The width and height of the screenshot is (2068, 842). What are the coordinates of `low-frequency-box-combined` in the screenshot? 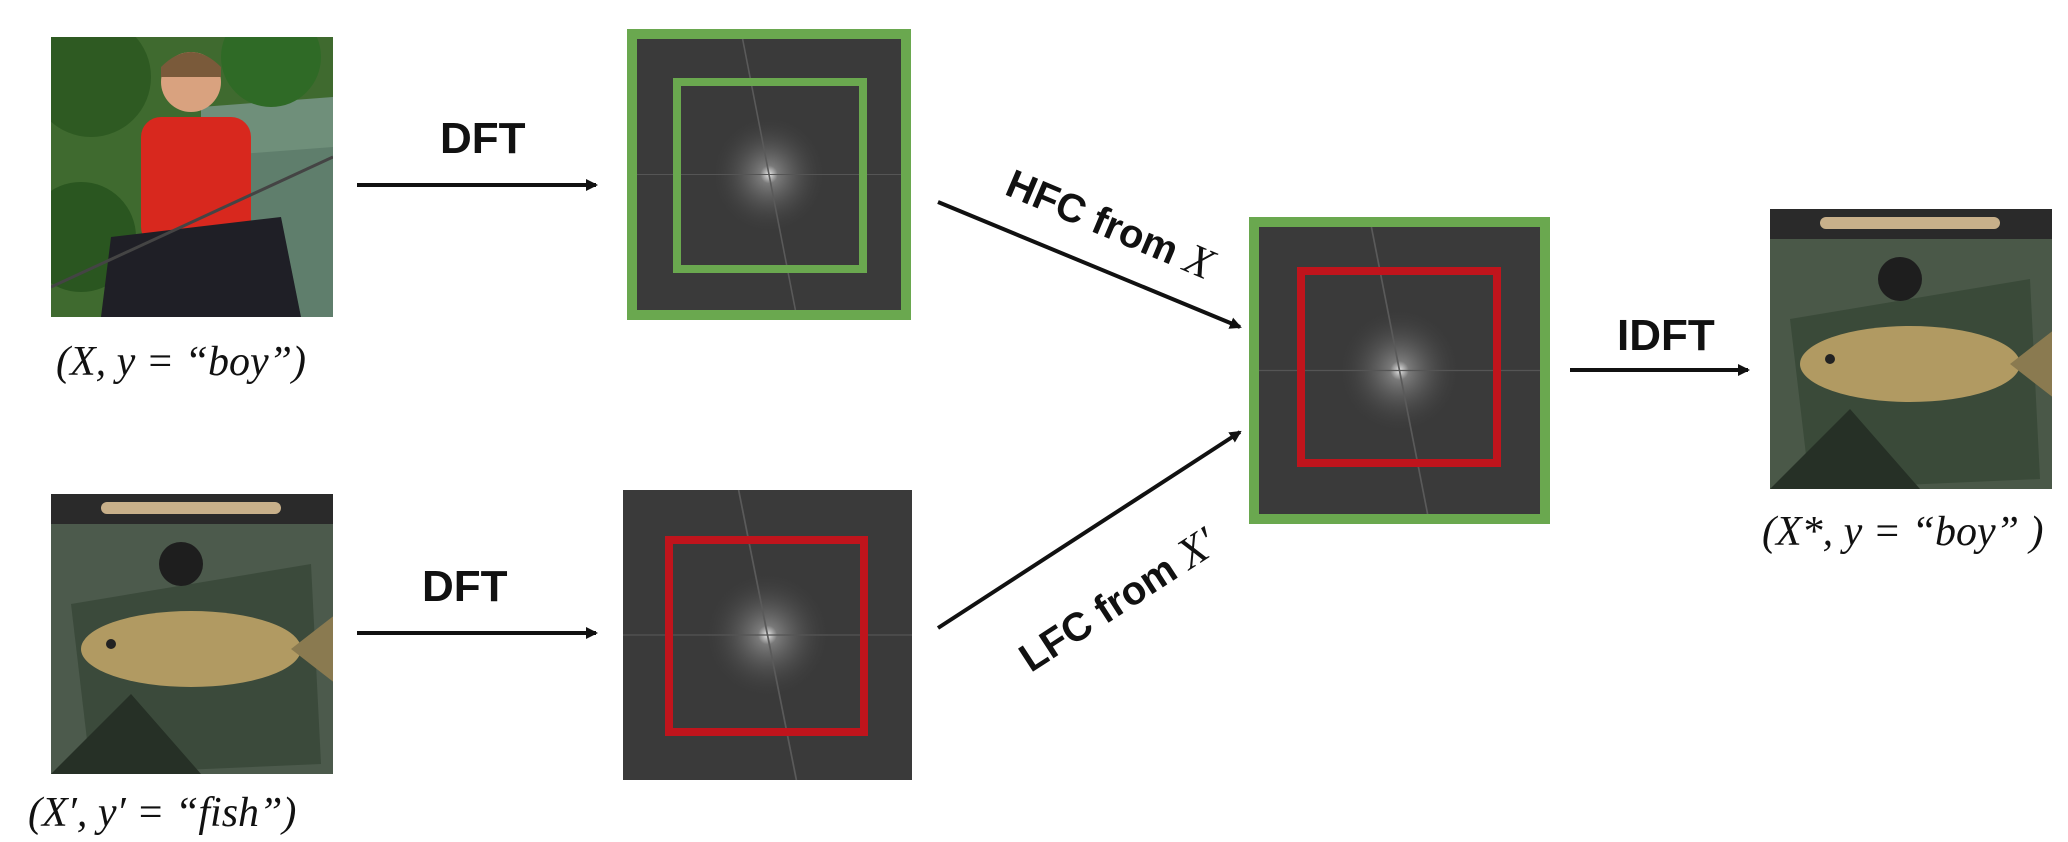 It's located at (1399, 367).